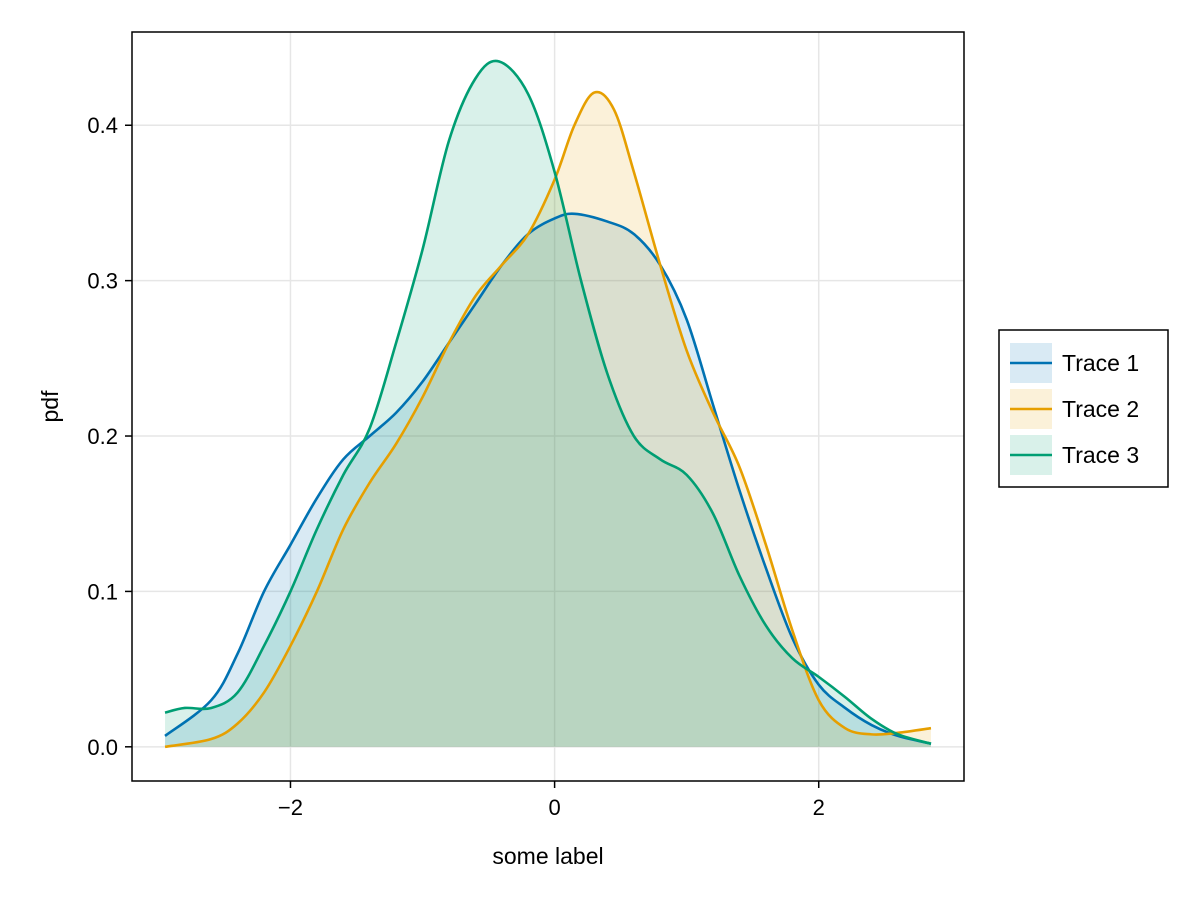 Image resolution: width=1200 pixels, height=900 pixels. What do you see at coordinates (102, 125) in the screenshot?
I see `y-tick-label: 0.4` at bounding box center [102, 125].